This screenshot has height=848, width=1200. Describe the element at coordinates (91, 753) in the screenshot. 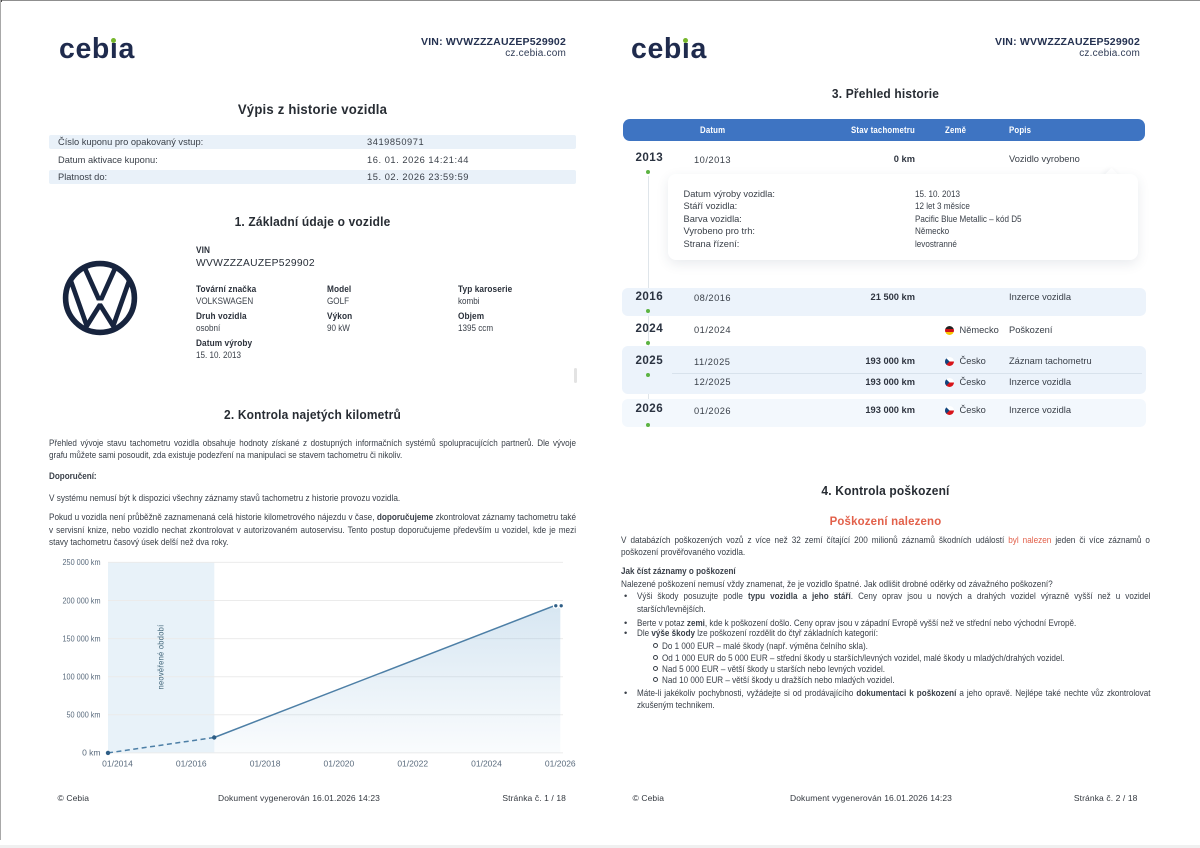

I see `svg-text: 0 km` at that location.